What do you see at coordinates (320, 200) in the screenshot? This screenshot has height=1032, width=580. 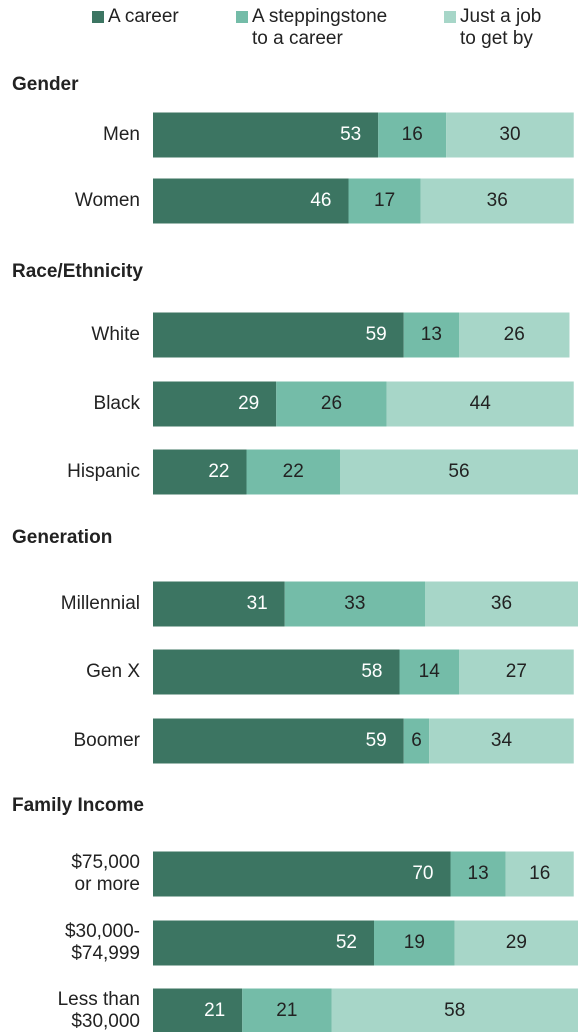 I see `data-label: 46` at bounding box center [320, 200].